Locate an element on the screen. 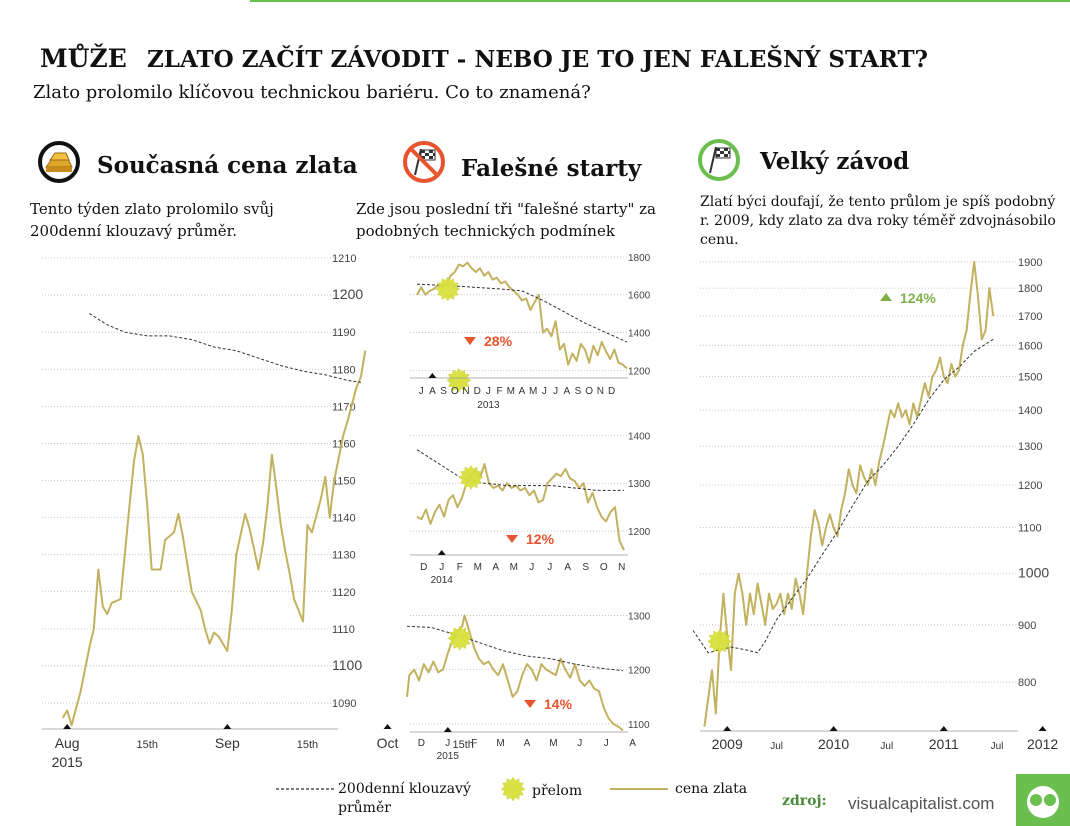 This screenshot has width=1070, height=826. legend-breakout-burst is located at coordinates (513, 789).